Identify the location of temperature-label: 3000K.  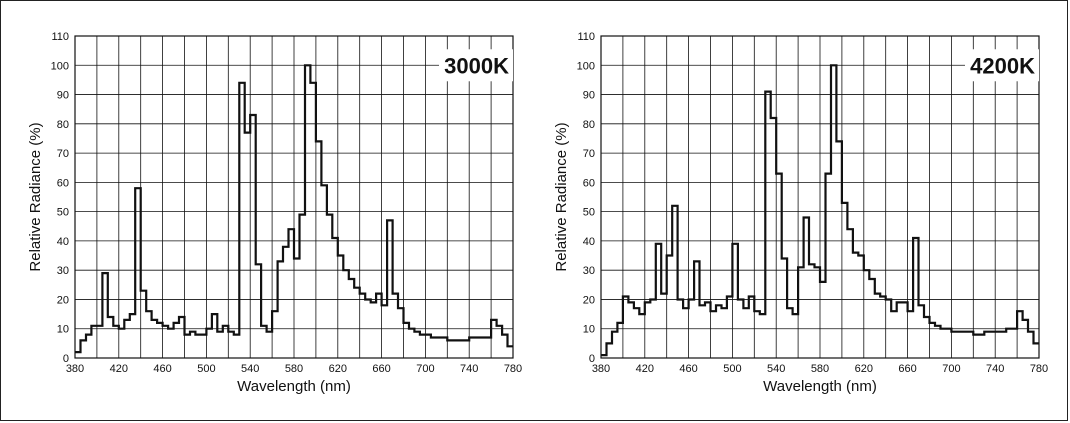
(476, 65).